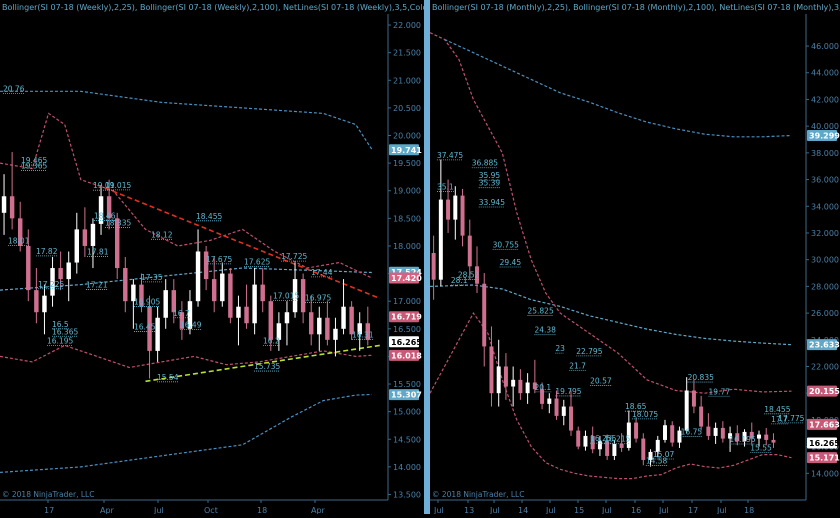  I want to click on level-annotation: 17.625, so click(257, 262).